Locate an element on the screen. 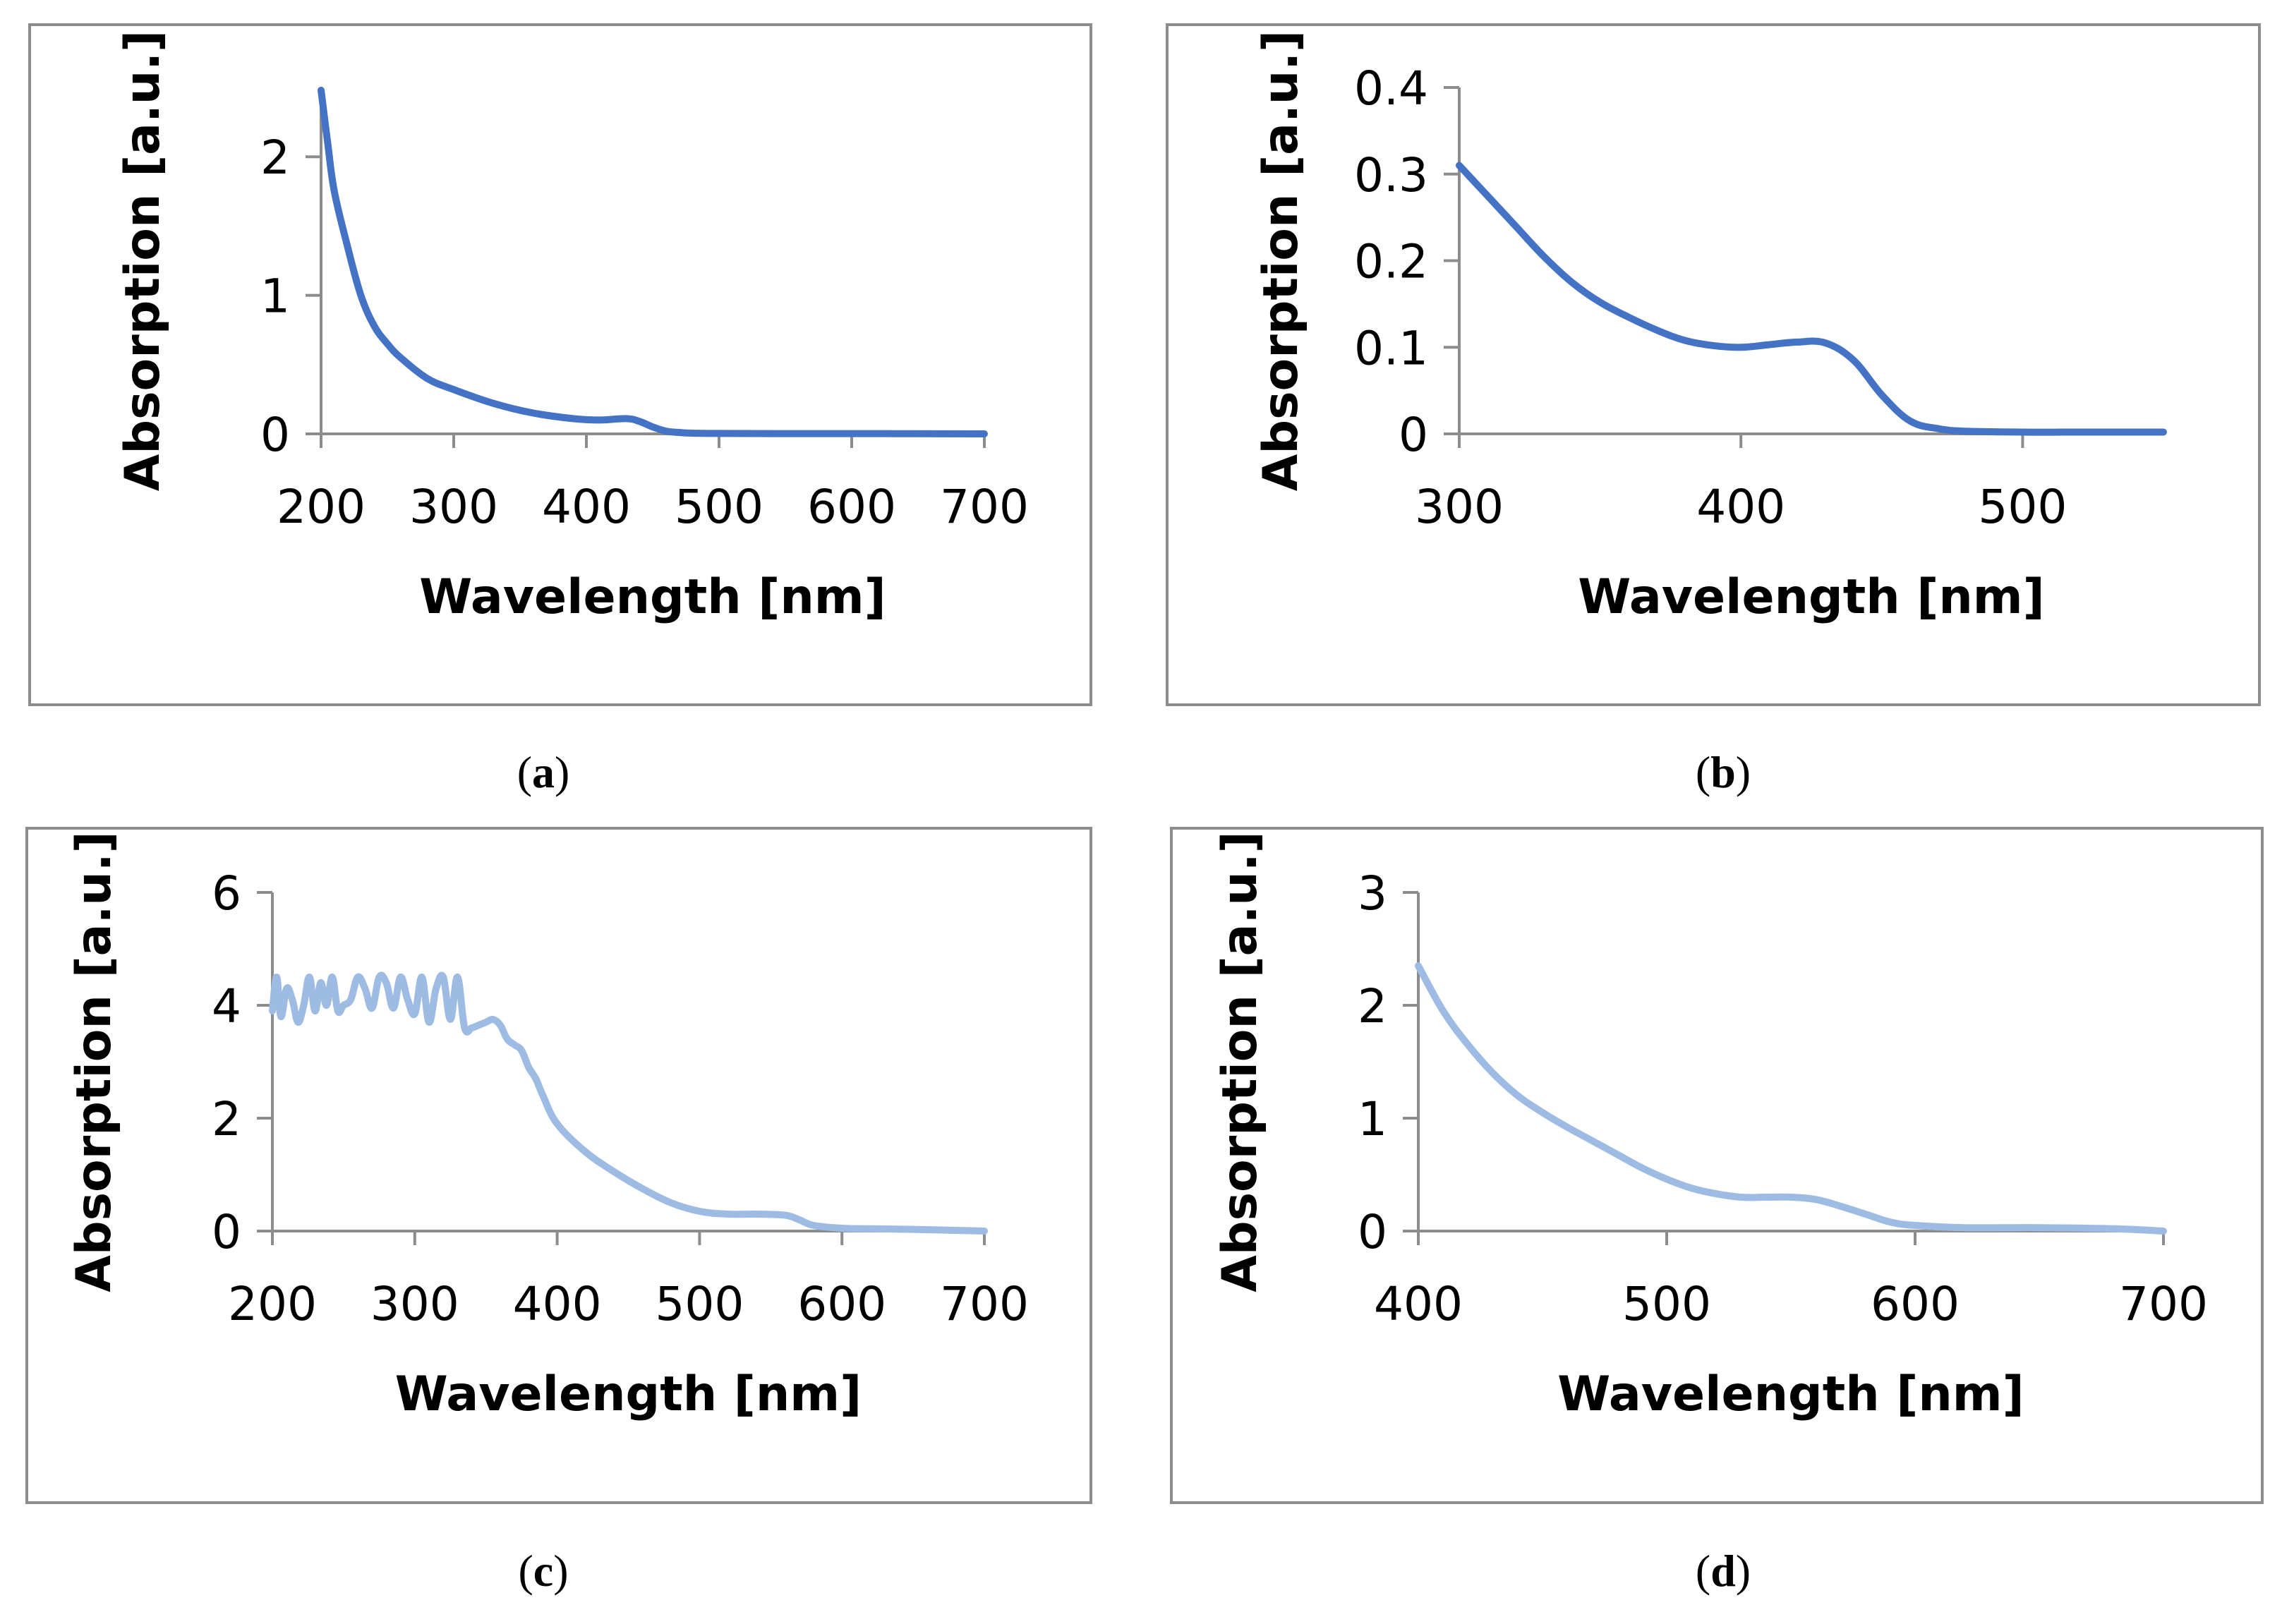 The image size is (2294, 1624). y-tick-label: 3 is located at coordinates (1373, 893).